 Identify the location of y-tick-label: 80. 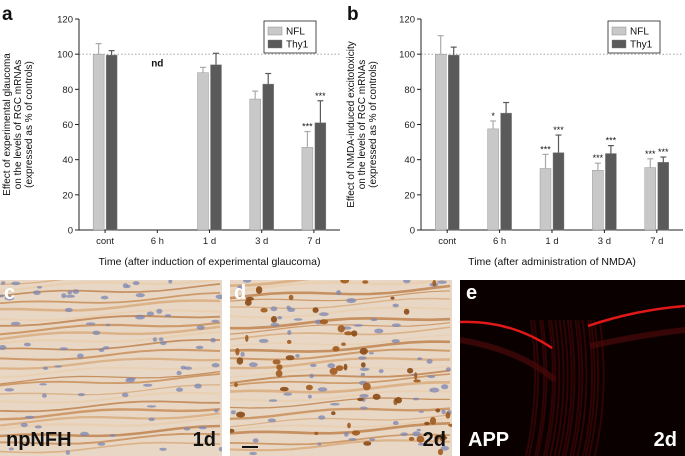
(67, 90).